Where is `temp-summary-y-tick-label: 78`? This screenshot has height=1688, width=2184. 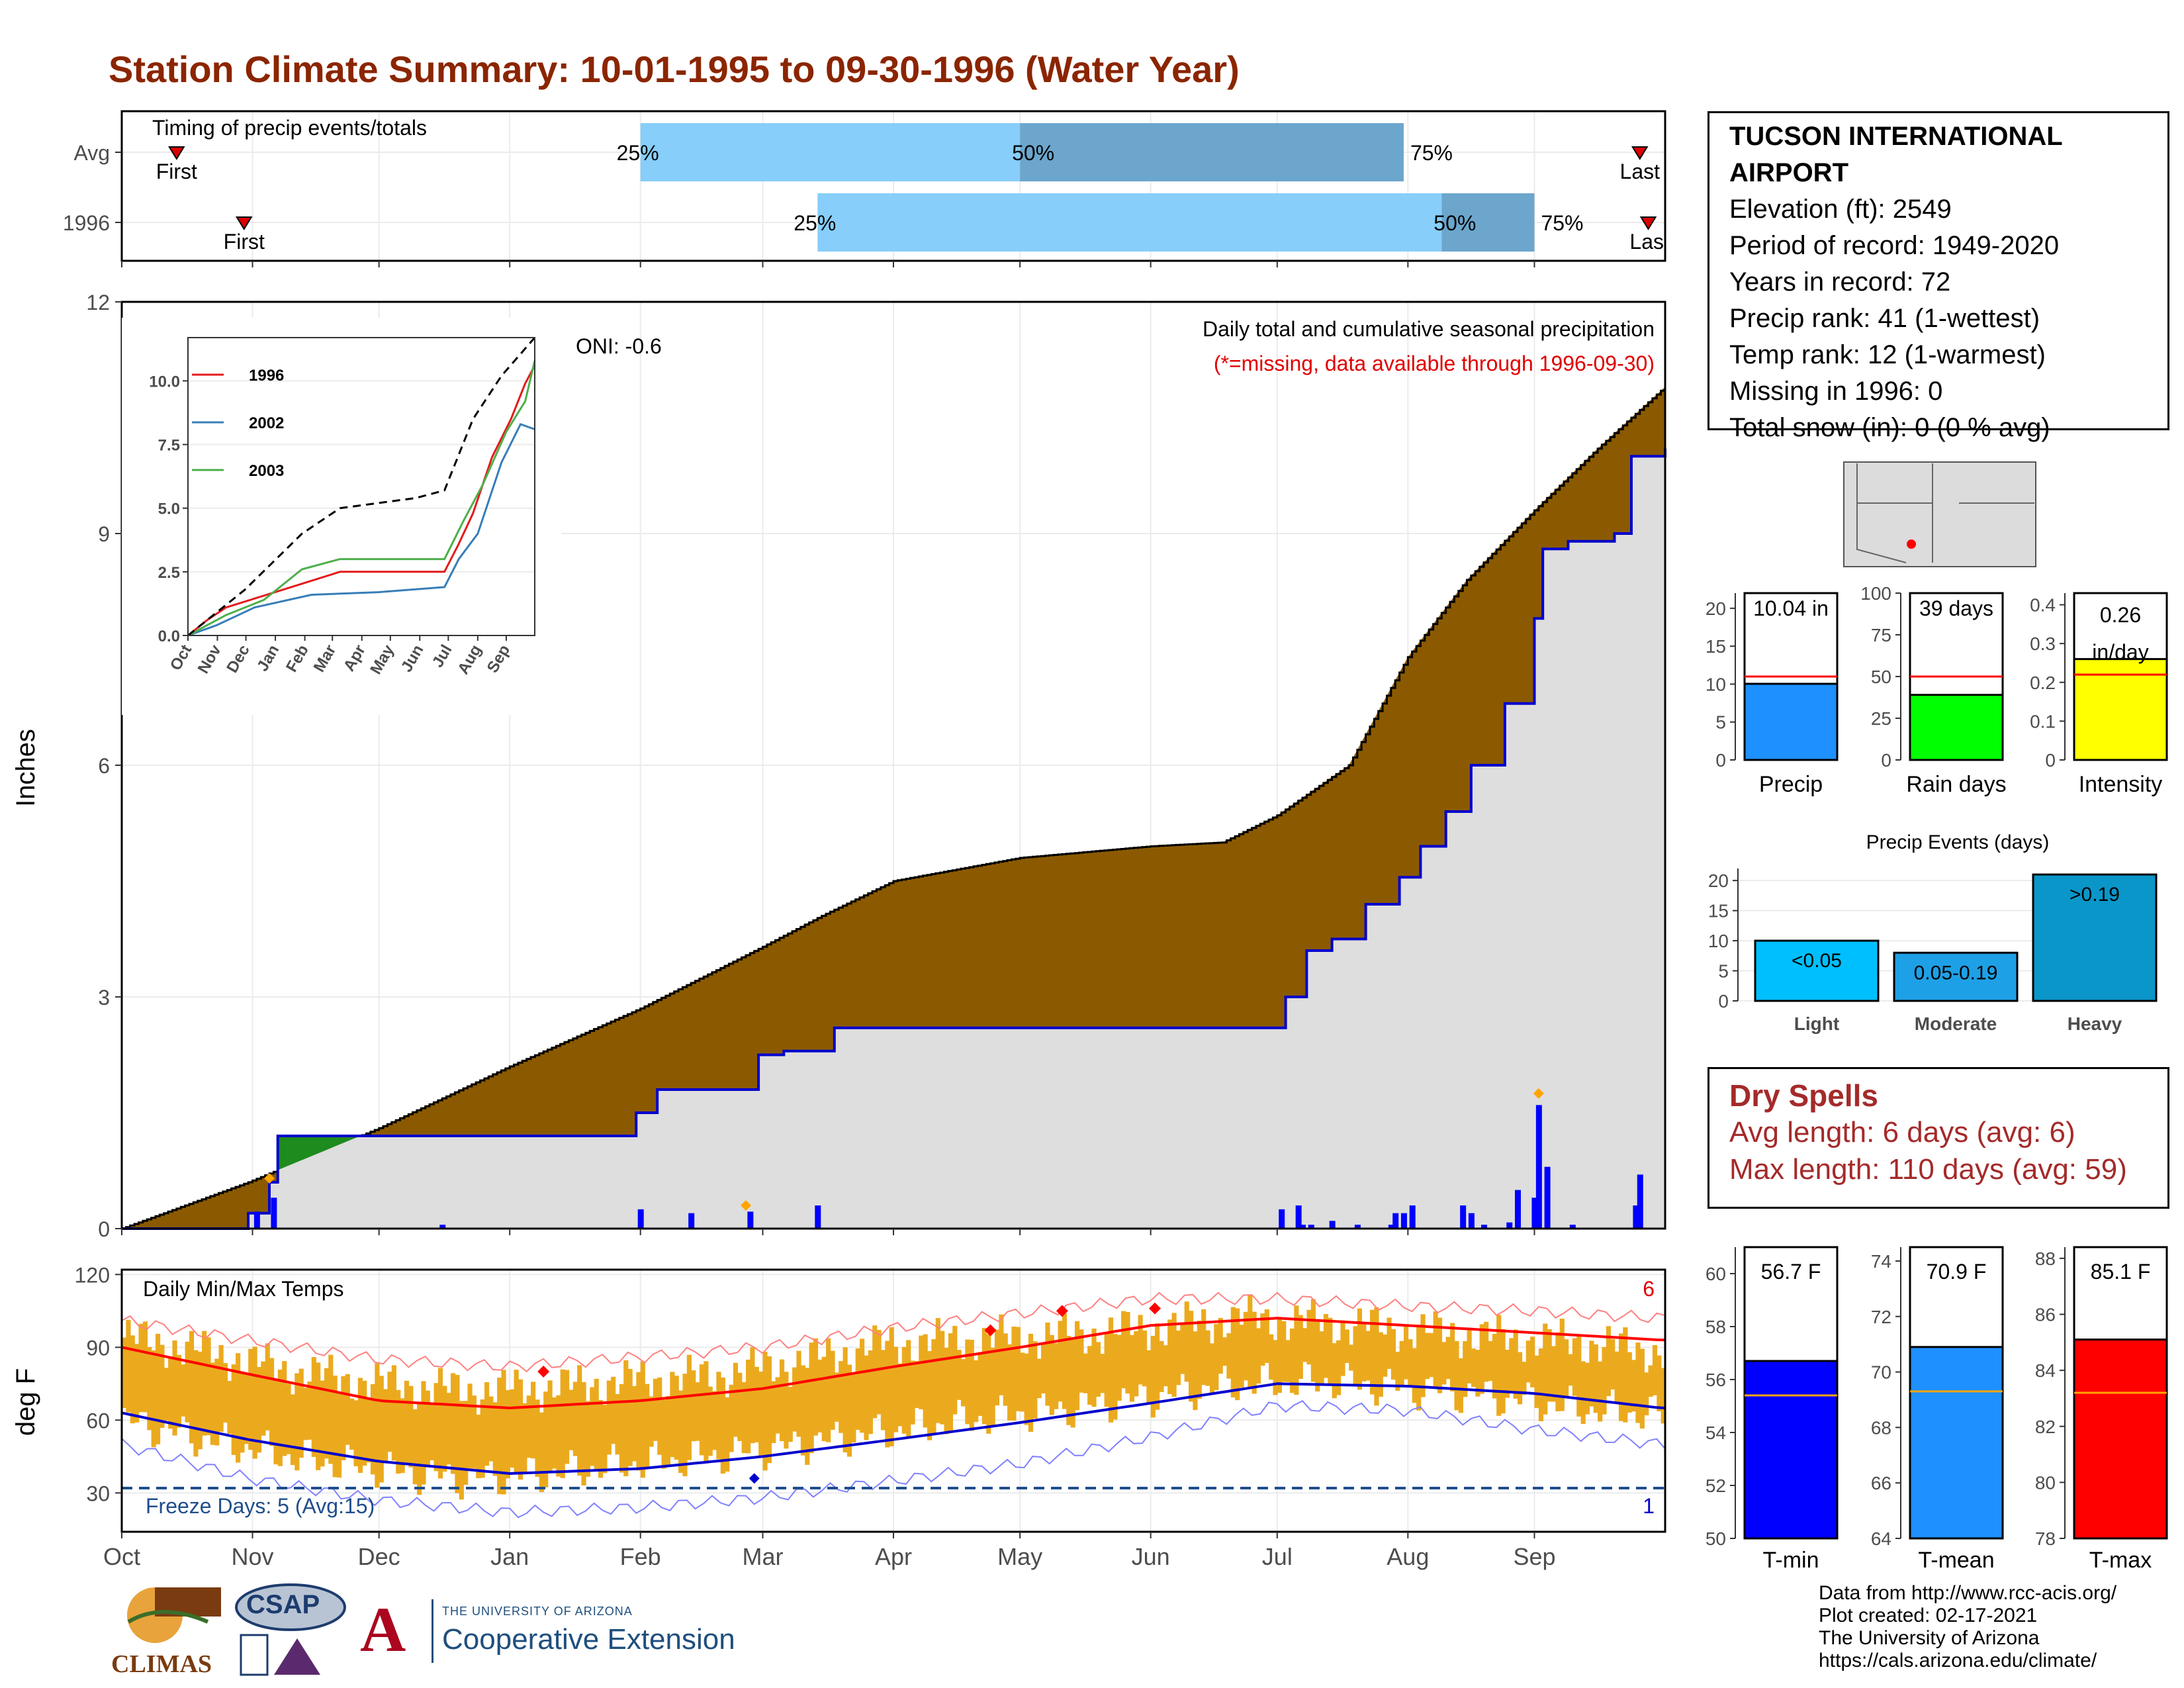 temp-summary-y-tick-label: 78 is located at coordinates (2045, 1538).